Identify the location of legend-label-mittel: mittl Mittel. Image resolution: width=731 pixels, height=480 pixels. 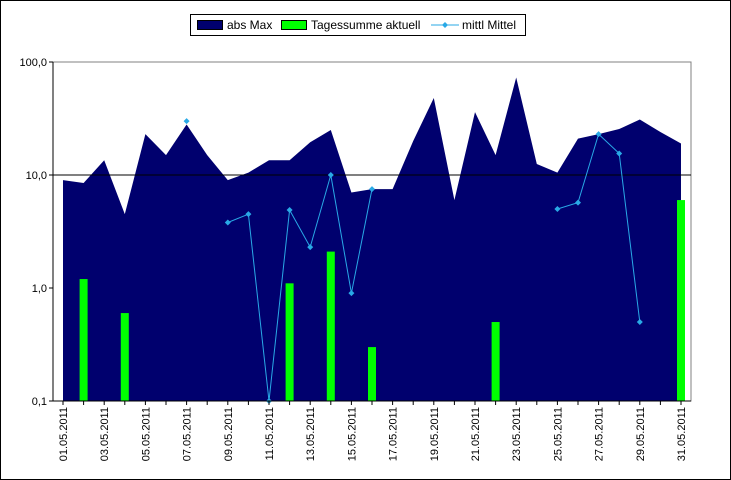
(489, 25).